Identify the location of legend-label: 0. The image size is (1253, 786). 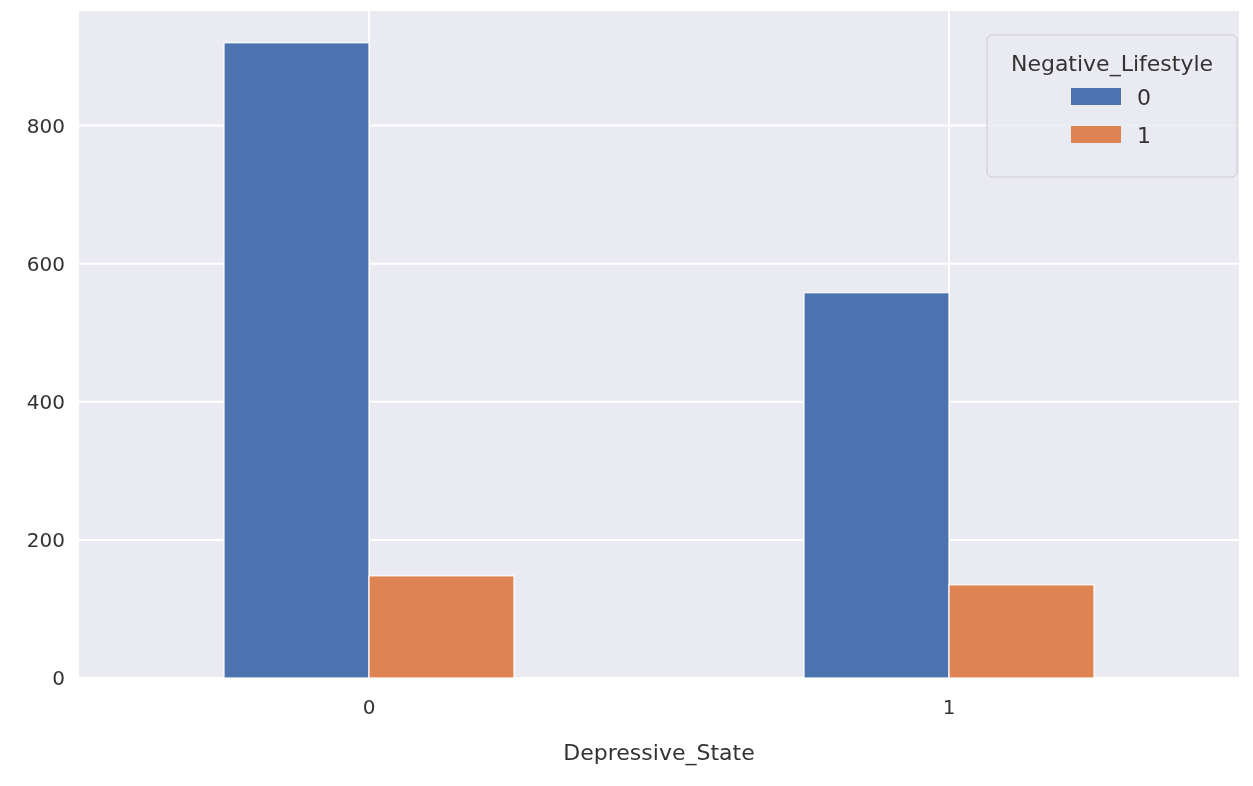
(1144, 97).